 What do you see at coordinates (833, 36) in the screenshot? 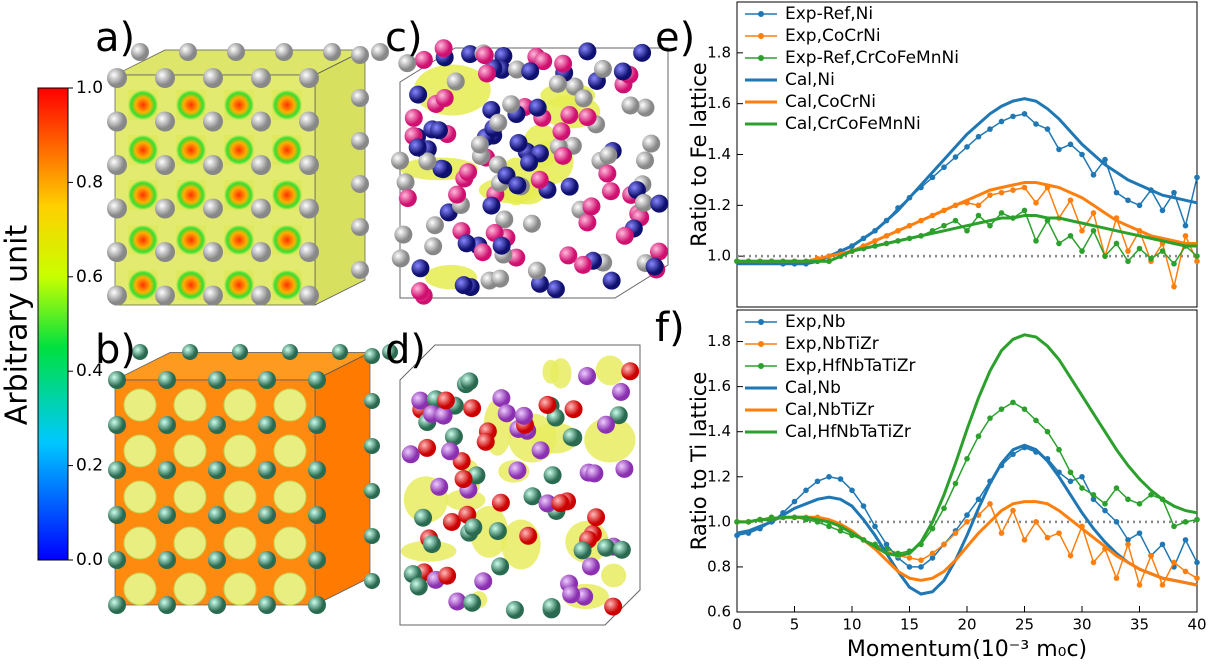
I see `legend-label: Exp,CoCrNi` at bounding box center [833, 36].